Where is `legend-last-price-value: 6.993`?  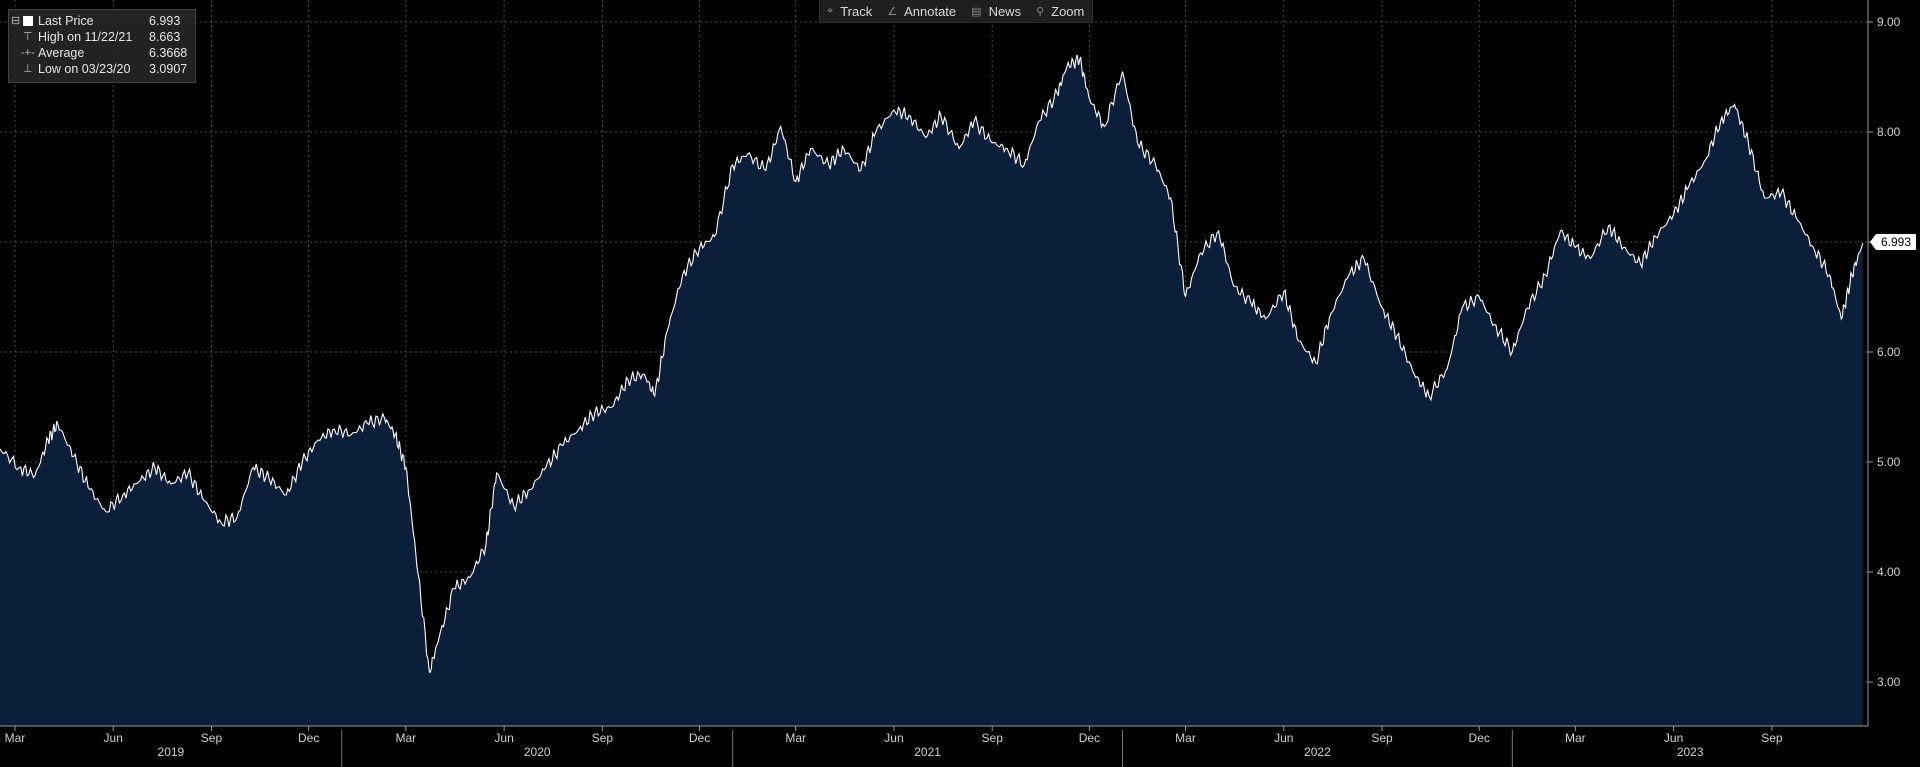
legend-last-price-value: 6.993 is located at coordinates (165, 21).